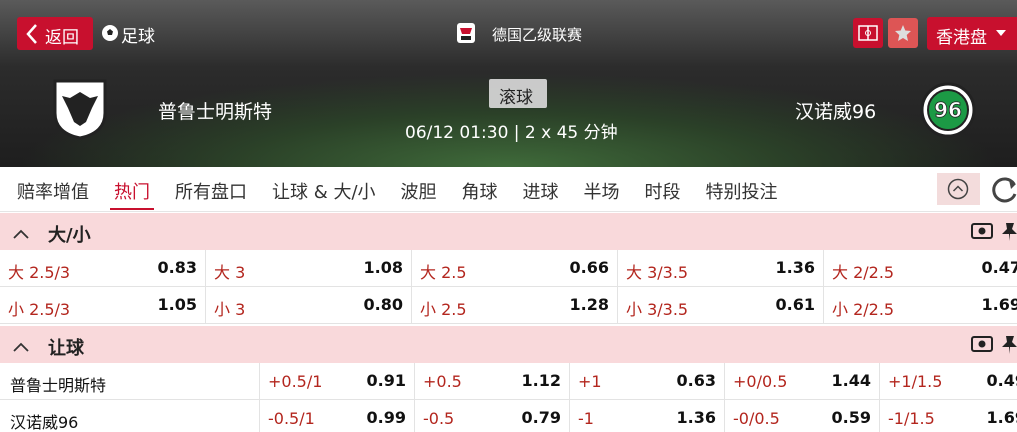 Image resolution: width=1017 pixels, height=432 pixels. What do you see at coordinates (851, 380) in the screenshot?
I see `odds-value: 1.44` at bounding box center [851, 380].